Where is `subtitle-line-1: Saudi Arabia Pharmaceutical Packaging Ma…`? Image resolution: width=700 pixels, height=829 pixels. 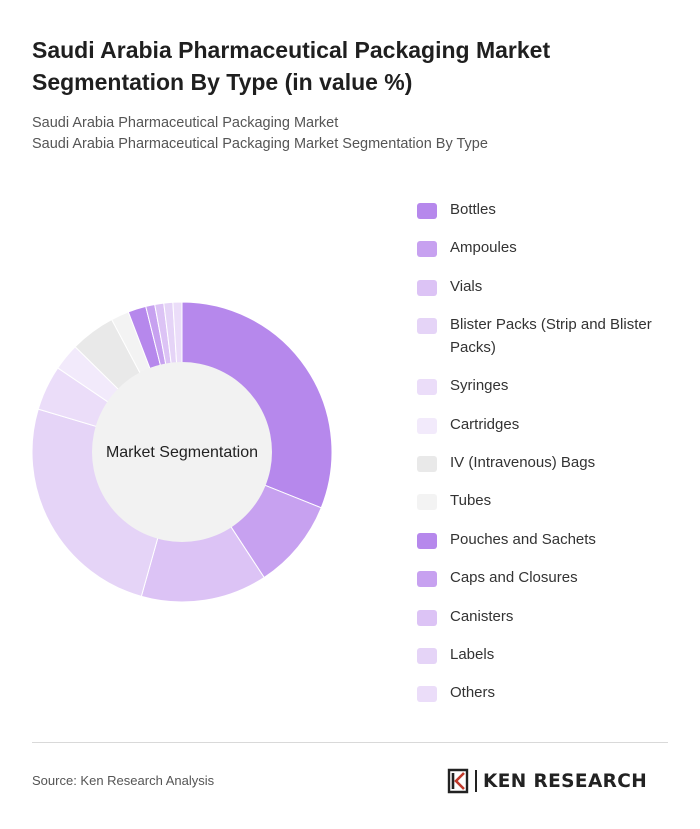 subtitle-line-1: Saudi Arabia Pharmaceutical Packaging Ma… is located at coordinates (185, 123).